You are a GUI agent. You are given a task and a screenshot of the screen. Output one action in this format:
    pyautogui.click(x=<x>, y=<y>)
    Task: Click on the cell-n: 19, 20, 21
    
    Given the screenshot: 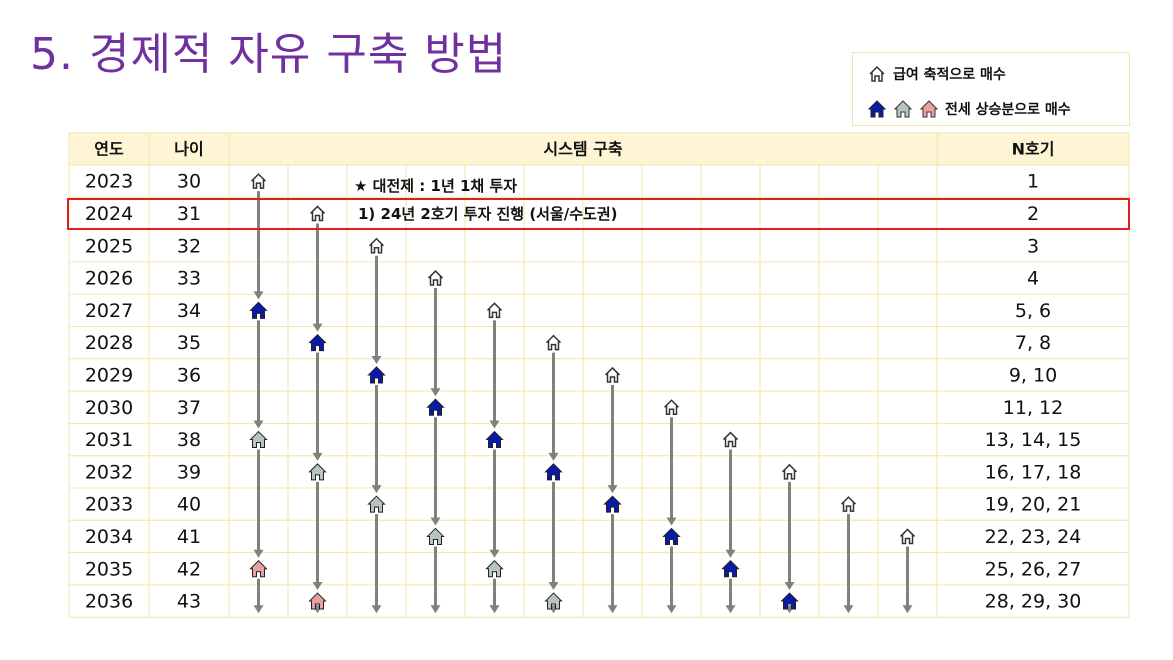 What is the action you would take?
    pyautogui.click(x=1033, y=505)
    